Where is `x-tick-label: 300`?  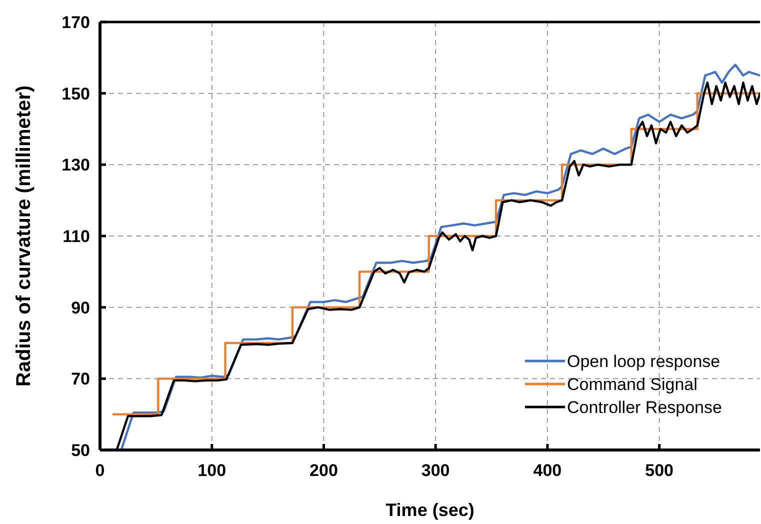 x-tick-label: 300 is located at coordinates (435, 470).